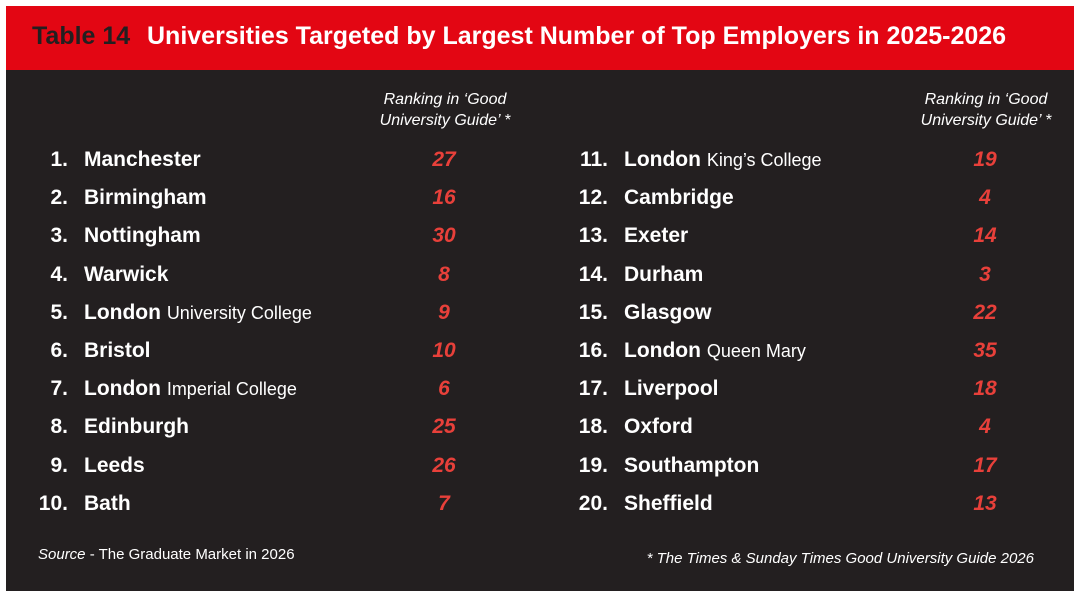  I want to click on guide-ranking-value: 9, so click(444, 312).